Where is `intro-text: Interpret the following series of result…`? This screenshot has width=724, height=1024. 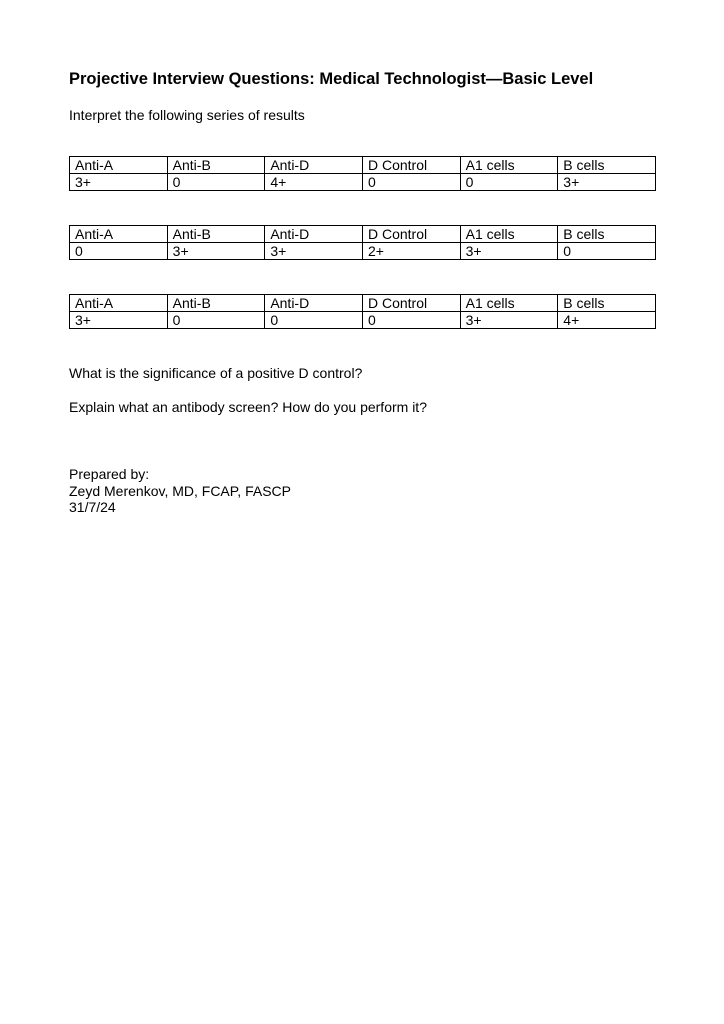 intro-text: Interpret the following series of result… is located at coordinates (187, 115).